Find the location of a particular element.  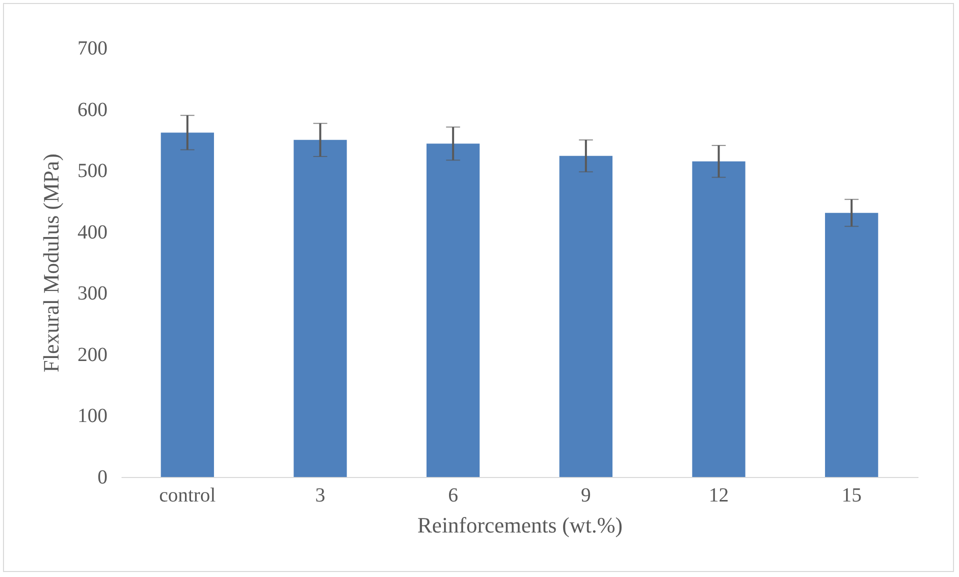

x-axis-title: Reinforcements (wt.%) is located at coordinates (520, 525).